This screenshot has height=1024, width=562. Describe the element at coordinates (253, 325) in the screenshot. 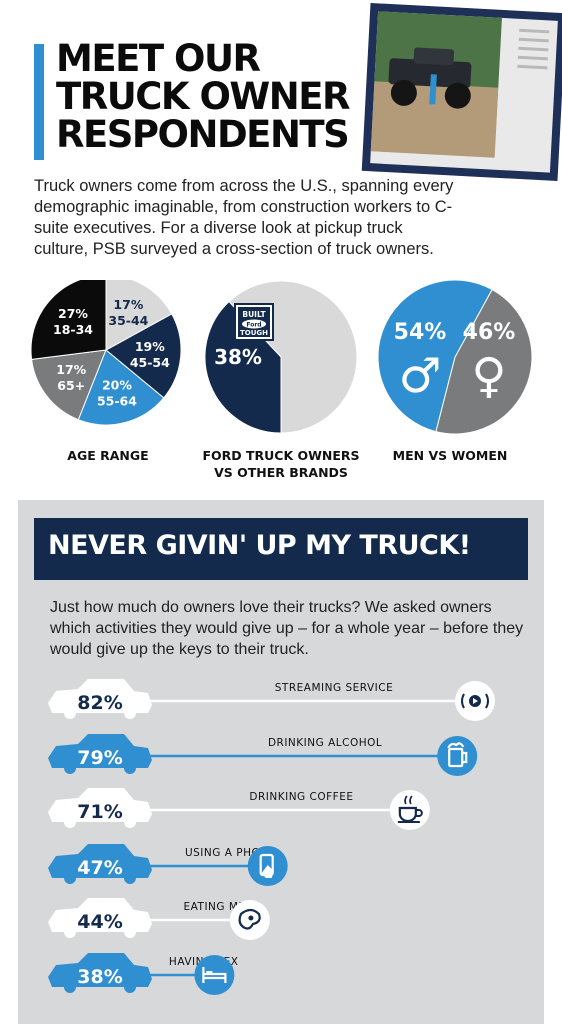

I see `badge-line: Ford` at that location.